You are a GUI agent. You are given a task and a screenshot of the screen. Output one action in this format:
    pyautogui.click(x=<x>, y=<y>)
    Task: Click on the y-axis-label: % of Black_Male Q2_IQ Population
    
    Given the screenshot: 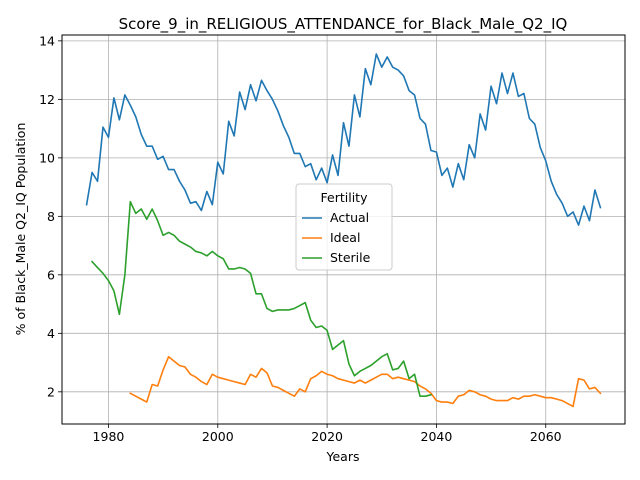 What is the action you would take?
    pyautogui.click(x=20, y=229)
    